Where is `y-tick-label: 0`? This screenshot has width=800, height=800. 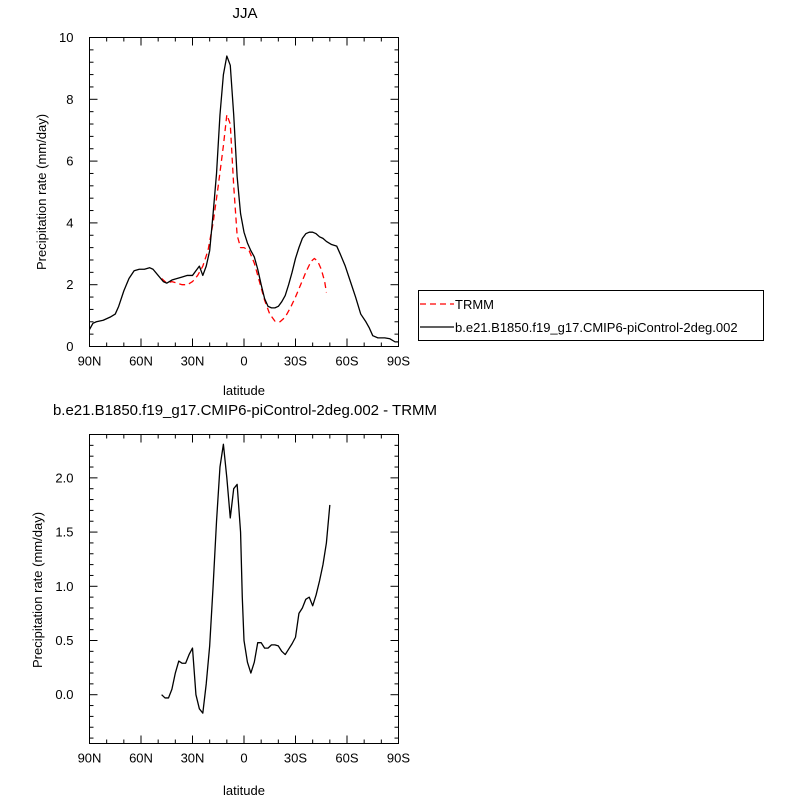
y-tick-label: 0 is located at coordinates (69, 346).